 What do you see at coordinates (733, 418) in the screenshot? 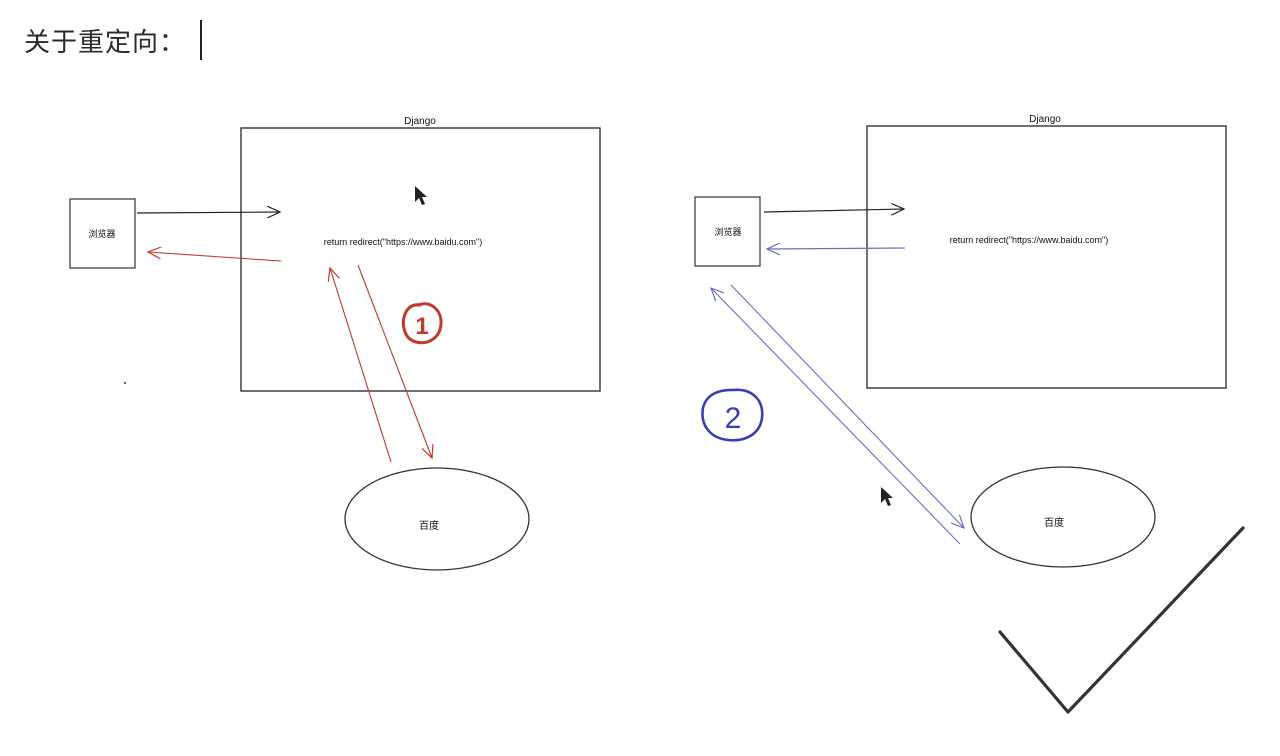
I see `step-number: 2` at bounding box center [733, 418].